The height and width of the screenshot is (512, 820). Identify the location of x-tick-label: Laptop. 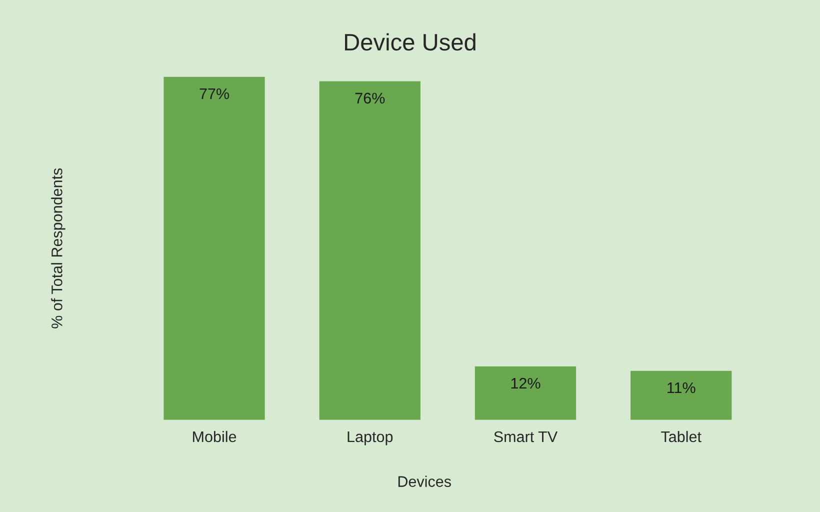
(370, 439).